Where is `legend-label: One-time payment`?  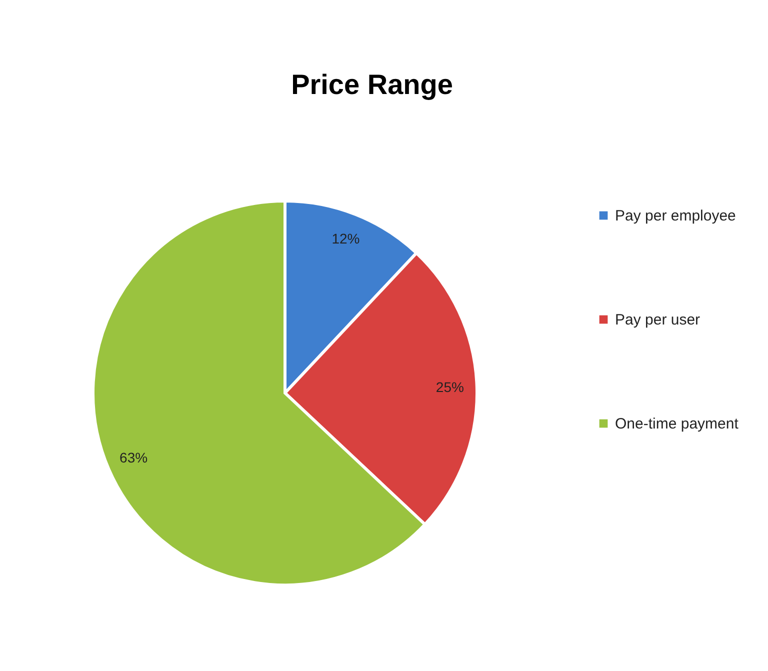 legend-label: One-time payment is located at coordinates (677, 424).